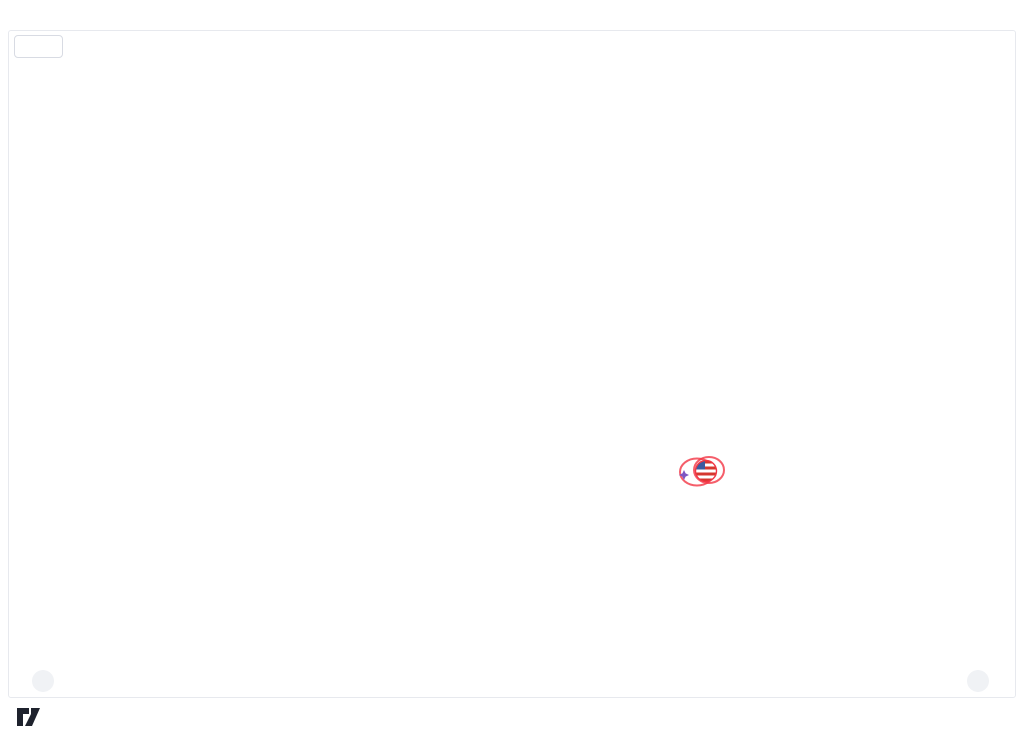 Image resolution: width=1024 pixels, height=751 pixels. What do you see at coordinates (38, 46) in the screenshot?
I see `currency-toggle-button` at bounding box center [38, 46].